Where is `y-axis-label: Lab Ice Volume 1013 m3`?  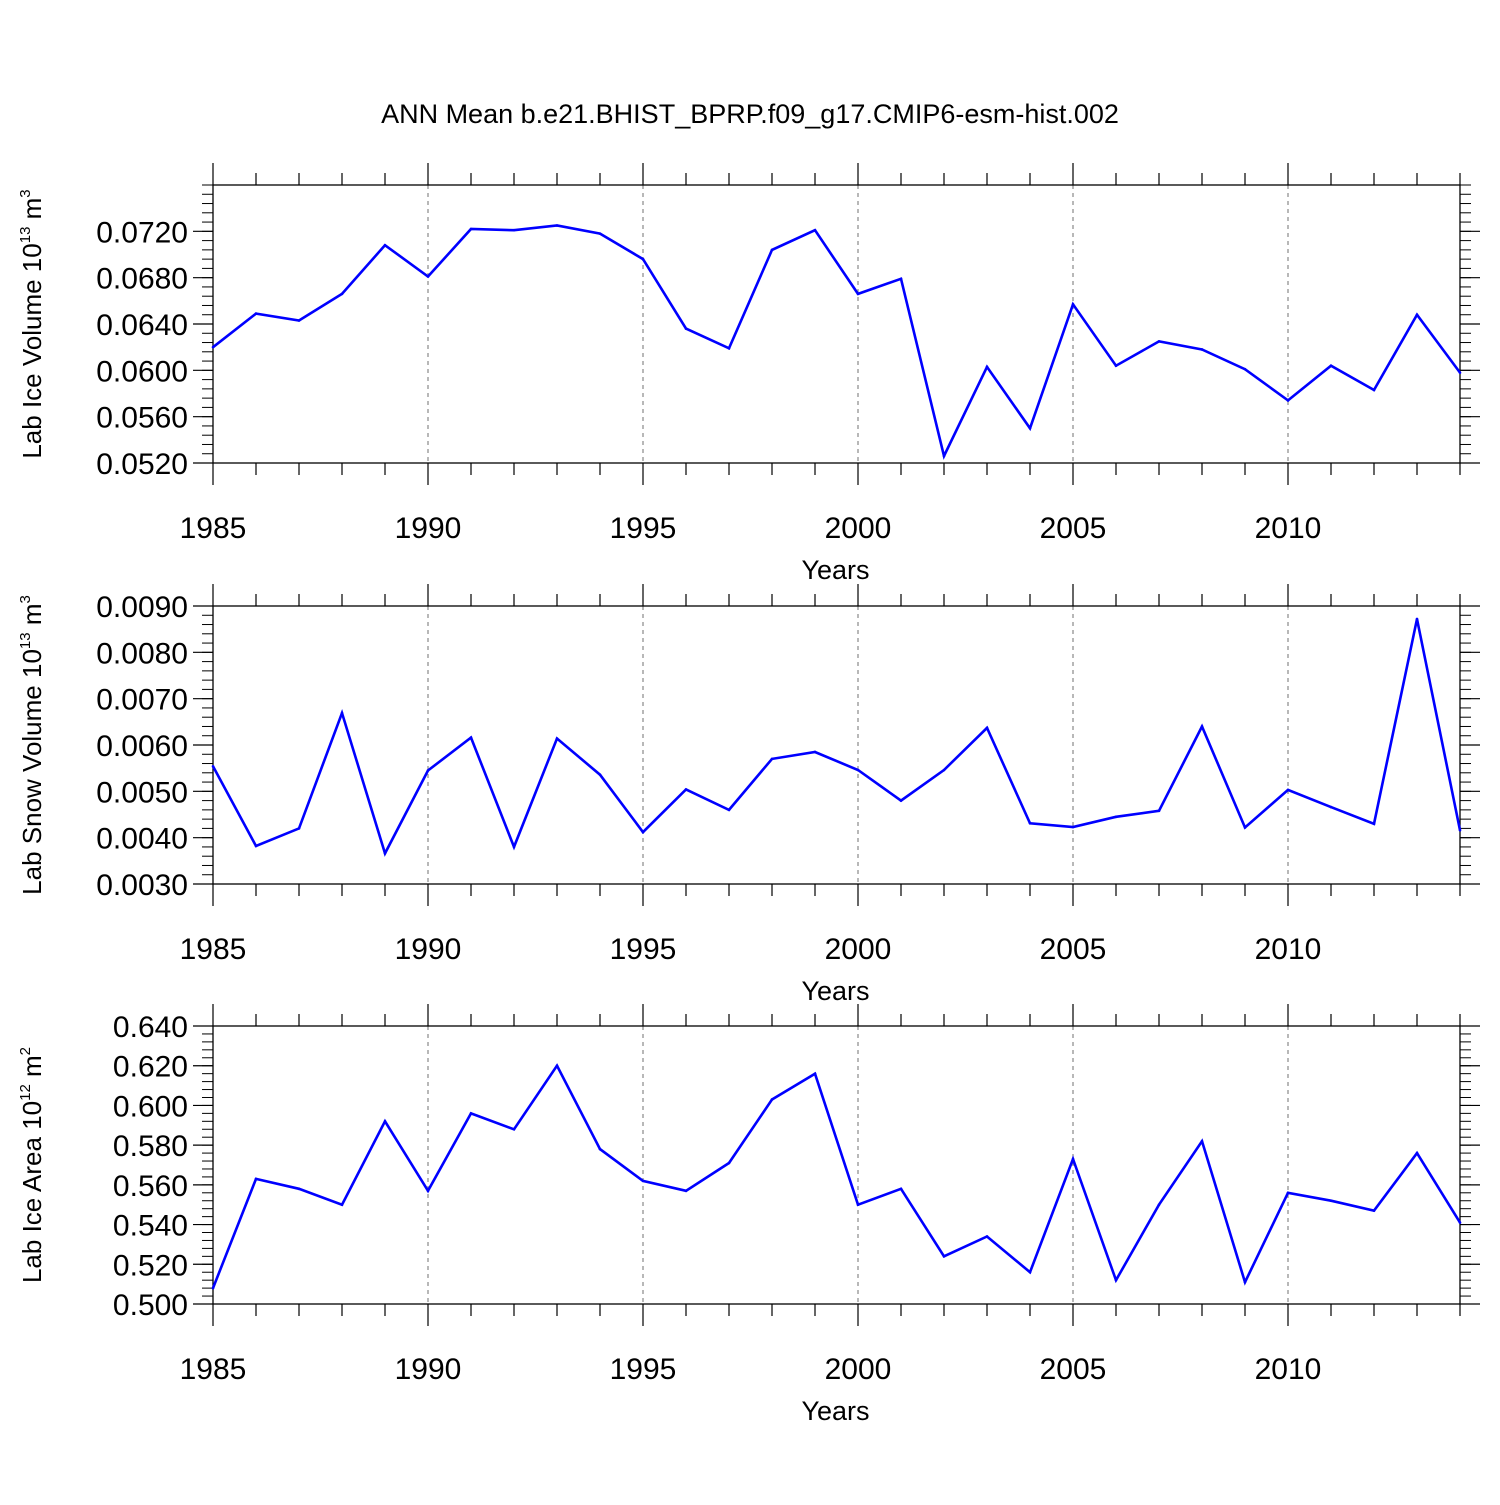 y-axis-label: Lab Ice Volume 1013 m3 is located at coordinates (32, 323).